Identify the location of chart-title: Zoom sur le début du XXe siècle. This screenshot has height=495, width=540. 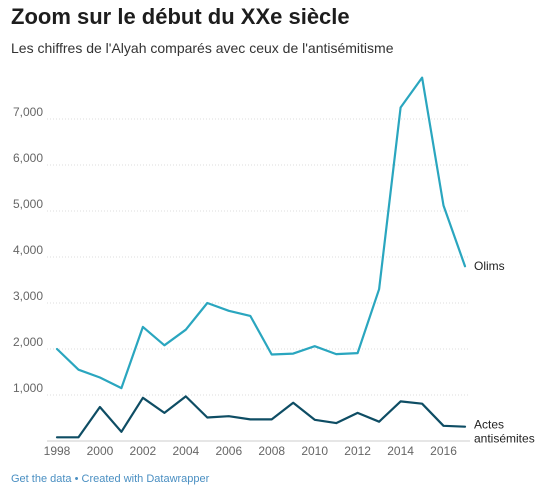
(180, 16).